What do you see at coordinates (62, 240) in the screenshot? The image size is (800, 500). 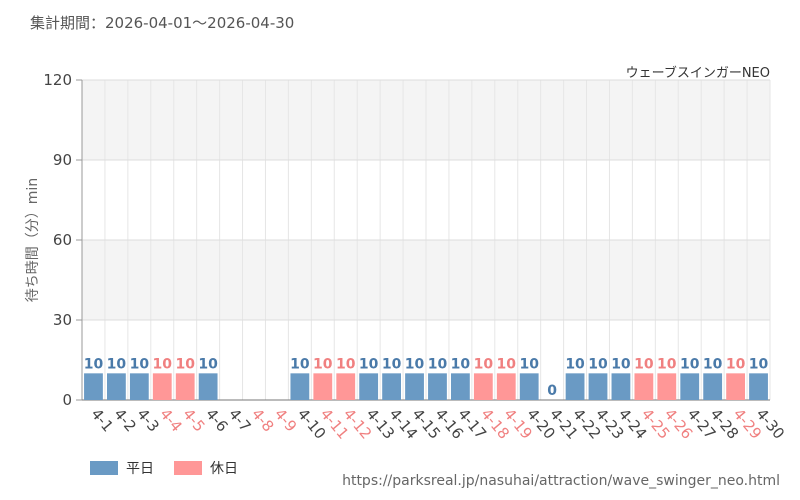 I see `y-tick-label: 60` at bounding box center [62, 240].